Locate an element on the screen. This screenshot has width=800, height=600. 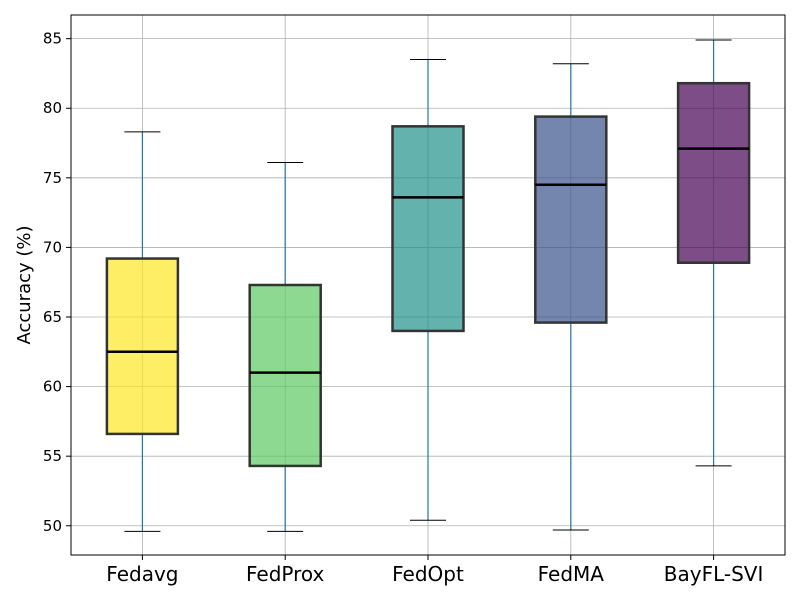
box-group-fedma is located at coordinates (571, 297).